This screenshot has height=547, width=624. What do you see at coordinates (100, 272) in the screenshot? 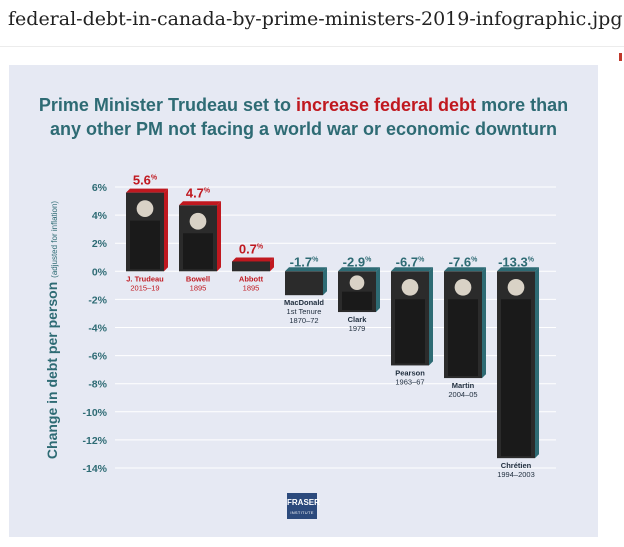
I see `y-tick-label: 0%` at bounding box center [100, 272].